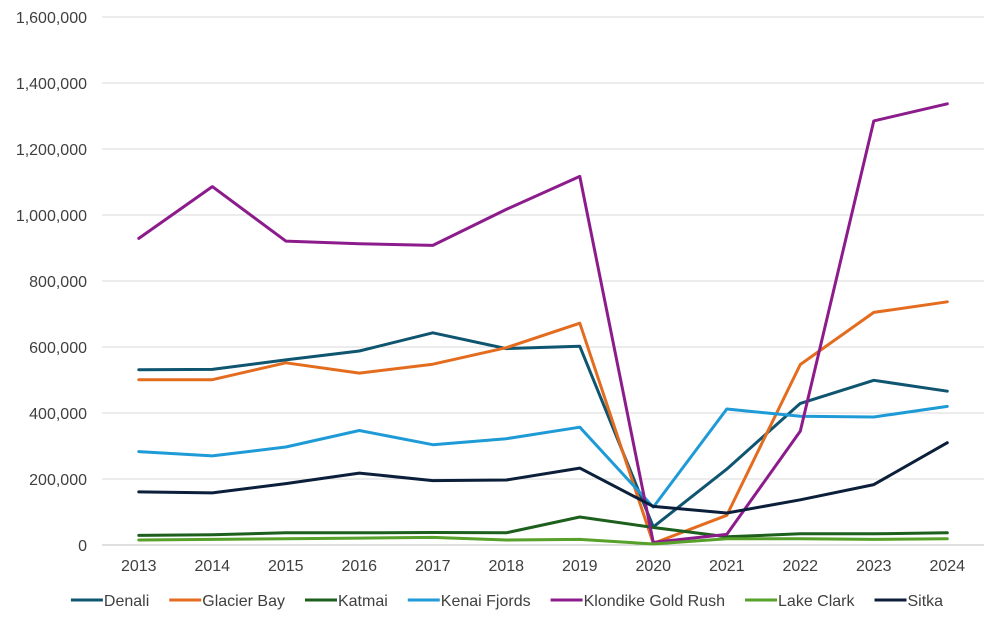 The image size is (1000, 622). What do you see at coordinates (51, 150) in the screenshot?
I see `y-tick-label: 1,200,000` at bounding box center [51, 150].